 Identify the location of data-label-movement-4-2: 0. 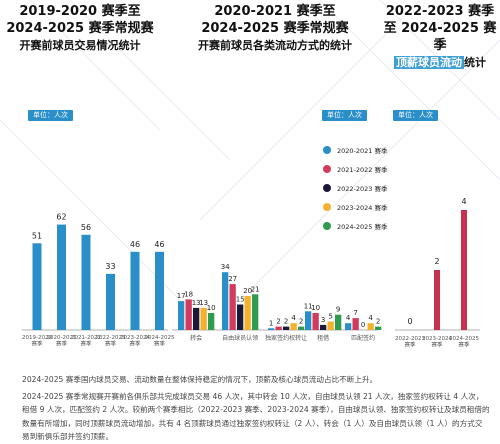
(363, 325).